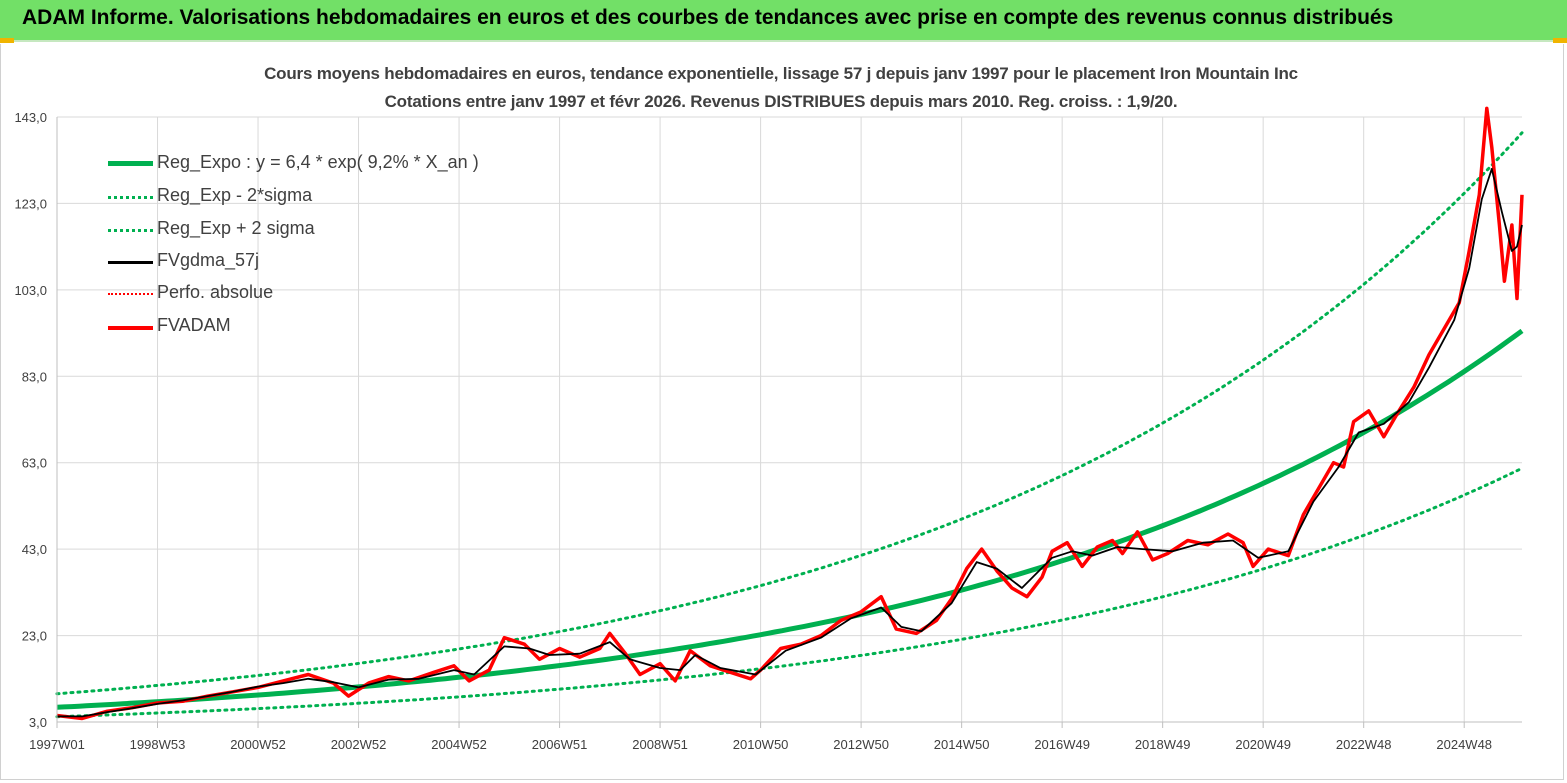 The width and height of the screenshot is (1567, 783). I want to click on x-tick-label: 2024W48, so click(1464, 744).